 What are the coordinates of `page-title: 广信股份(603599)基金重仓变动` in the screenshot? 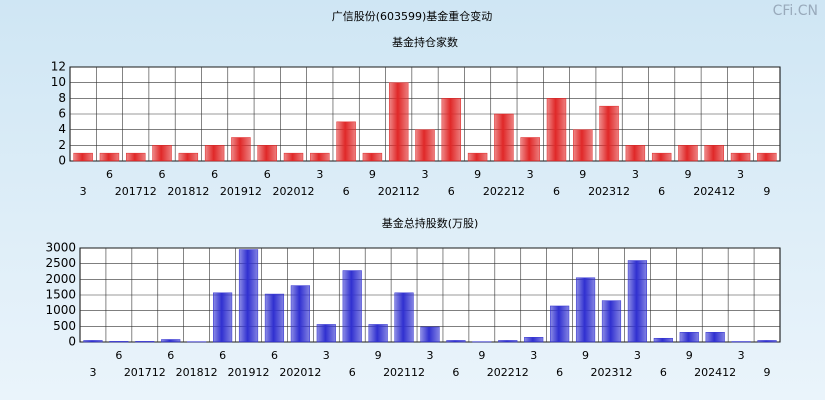 It's located at (412, 16).